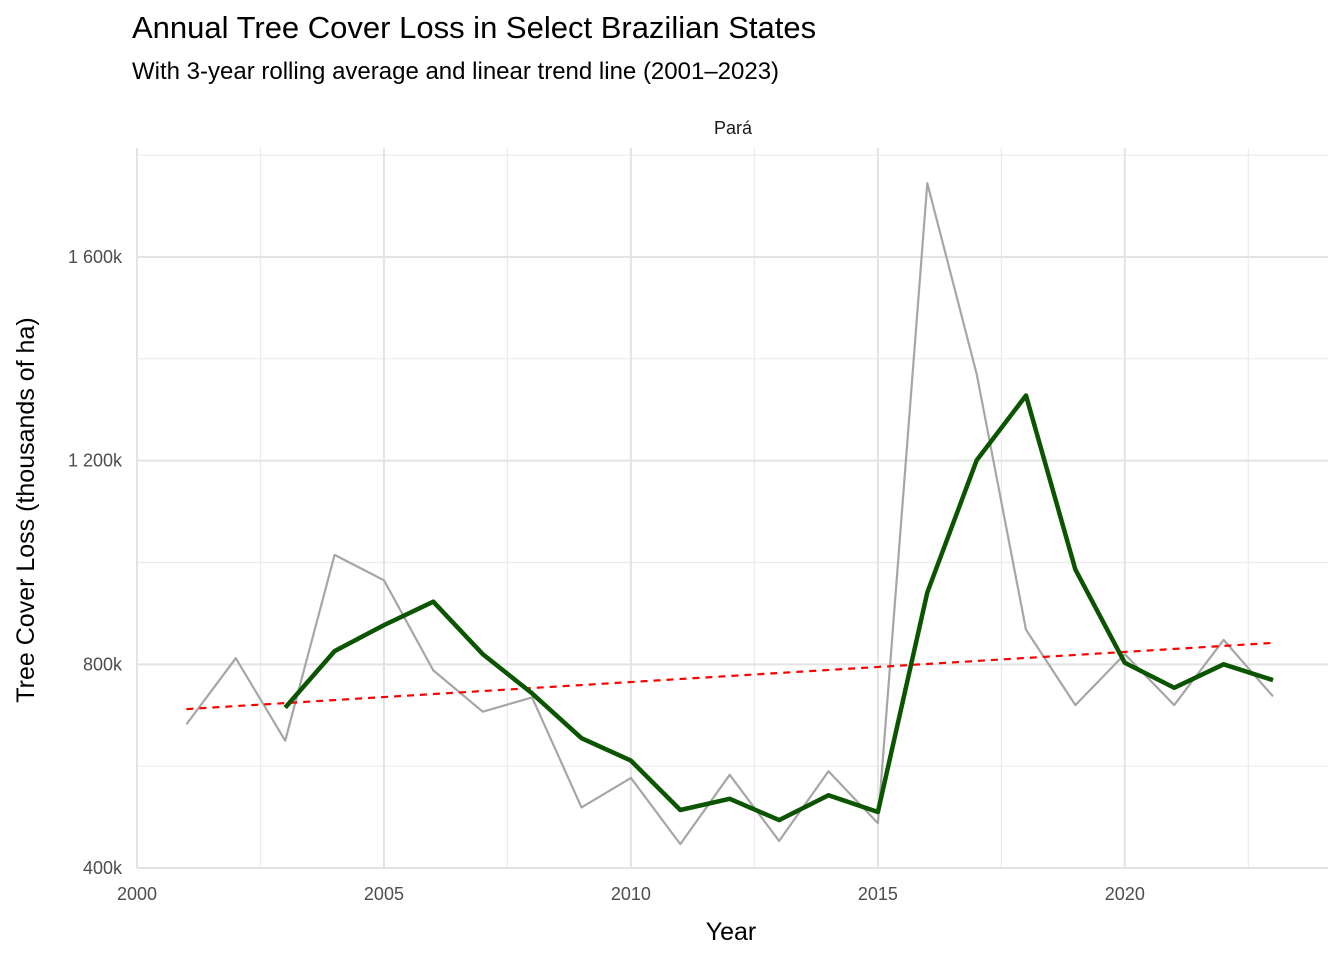 Image resolution: width=1344 pixels, height=960 pixels. I want to click on x-tick-label: 2010, so click(631, 894).